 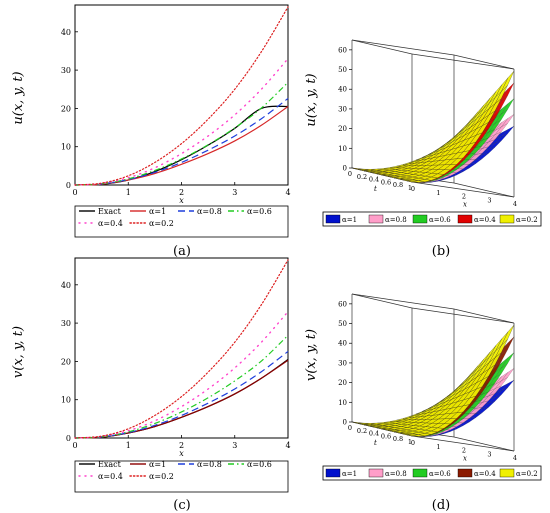 What do you see at coordinates (311, 99) in the screenshot?
I see `panel-b-z-axis-label: u(x, y, t)` at bounding box center [311, 99].